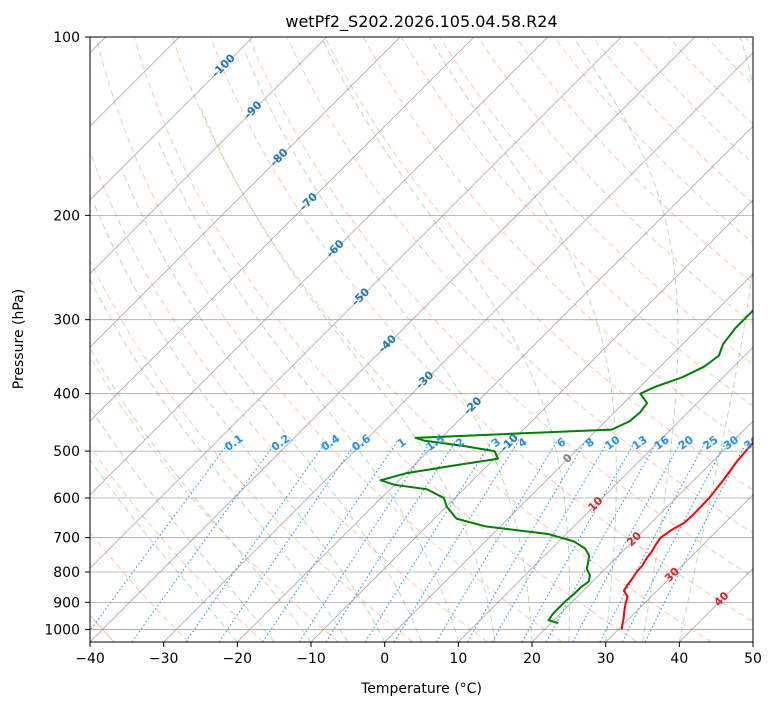  Describe the element at coordinates (66, 216) in the screenshot. I see `y-tick-label: 200` at that location.